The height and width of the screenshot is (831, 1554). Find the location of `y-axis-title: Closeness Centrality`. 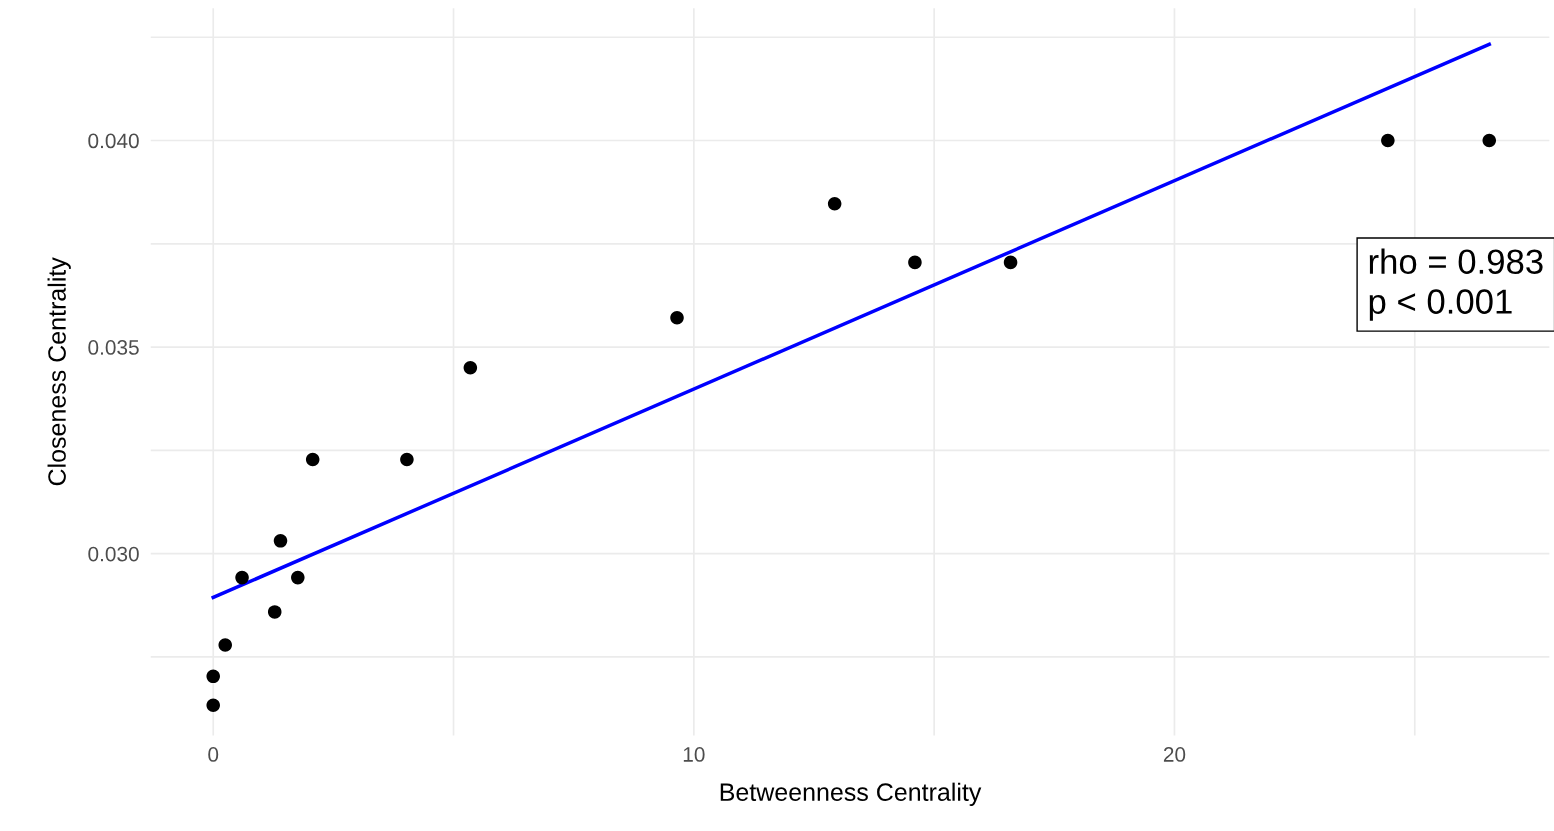

y-axis-title: Closeness Centrality is located at coordinates (59, 371).